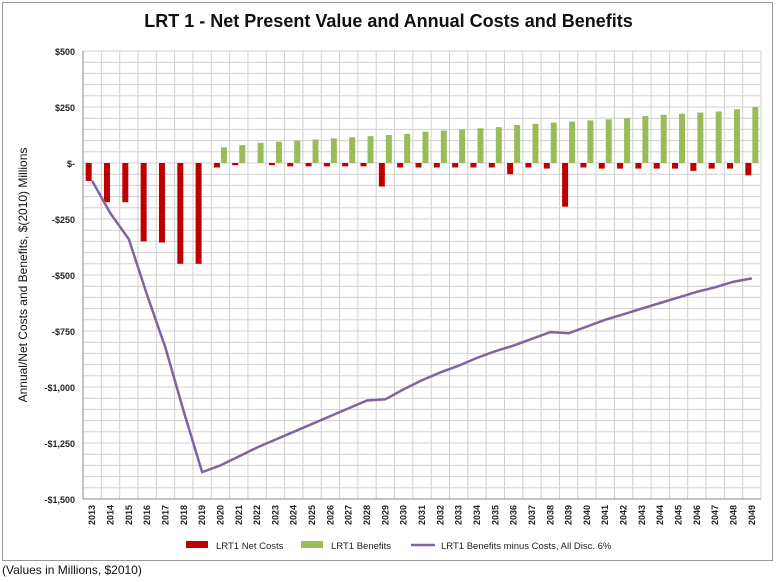  Describe the element at coordinates (147, 515) in the screenshot. I see `x-tick-label: 2016` at that location.